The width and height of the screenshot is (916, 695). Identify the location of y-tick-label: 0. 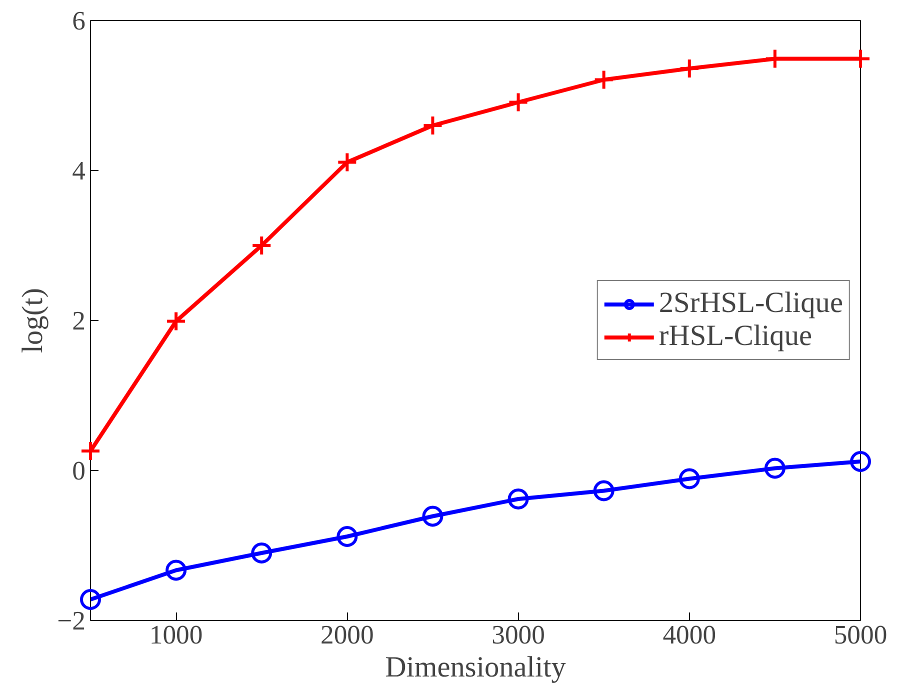
(79, 471).